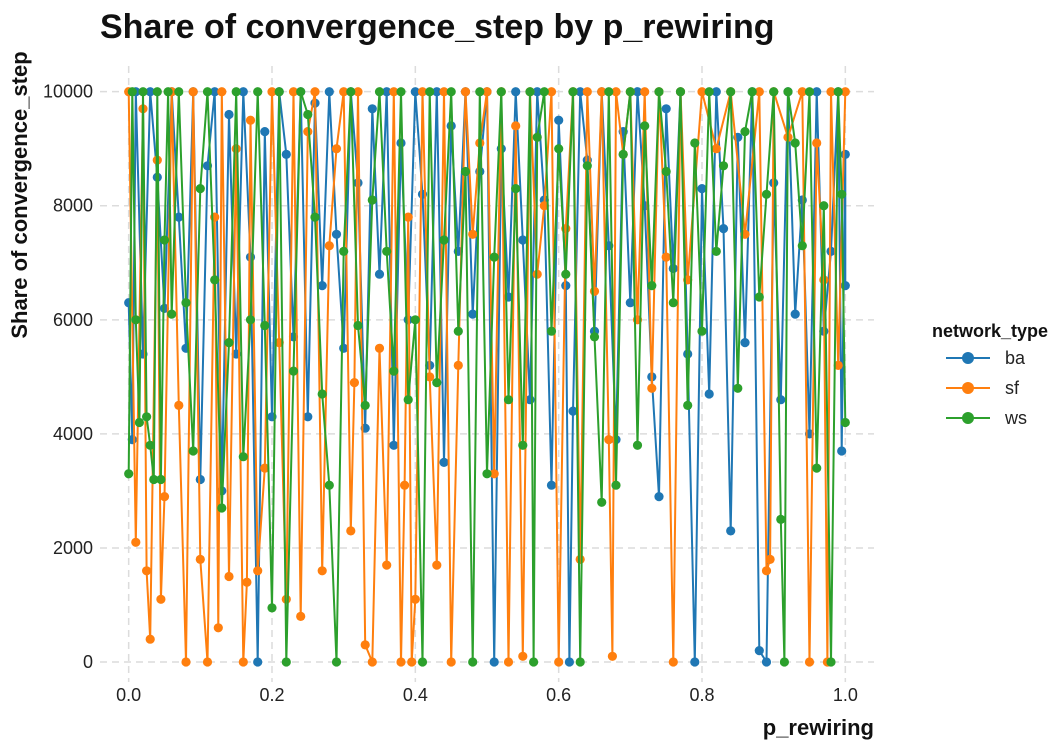 The image size is (1060, 749). What do you see at coordinates (88, 662) in the screenshot?
I see `y-tick-label: 0` at bounding box center [88, 662].